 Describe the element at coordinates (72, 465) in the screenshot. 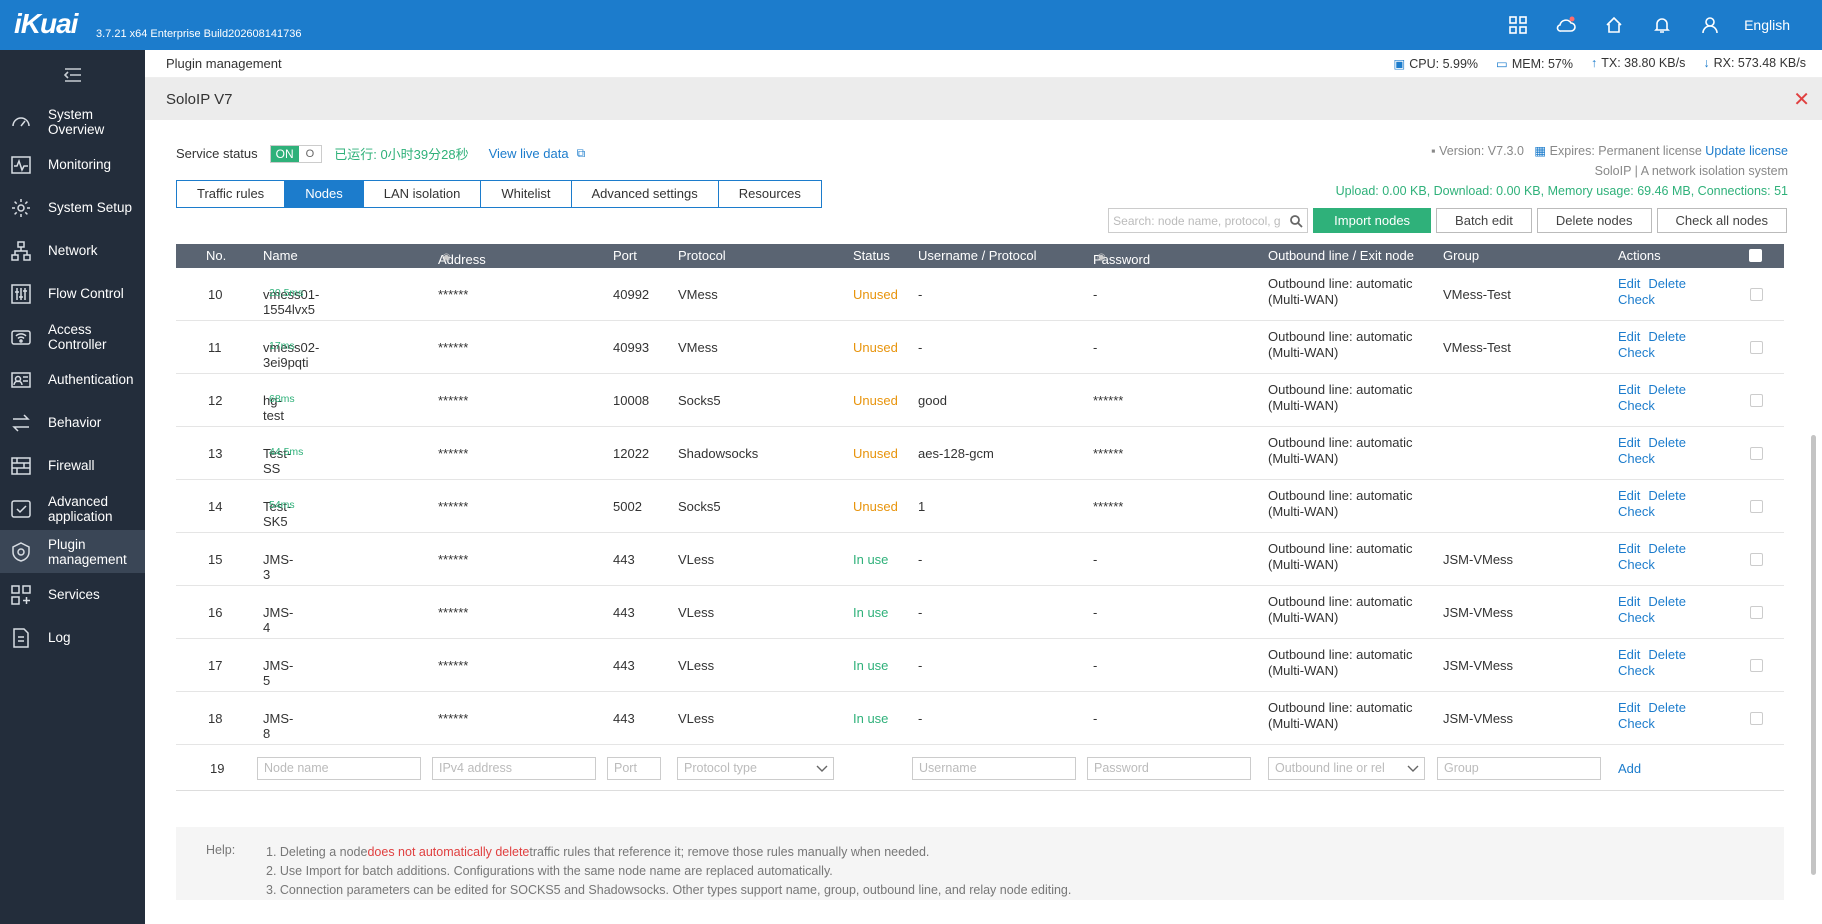

I see `sidebar-item-firewall: Firewall` at that location.